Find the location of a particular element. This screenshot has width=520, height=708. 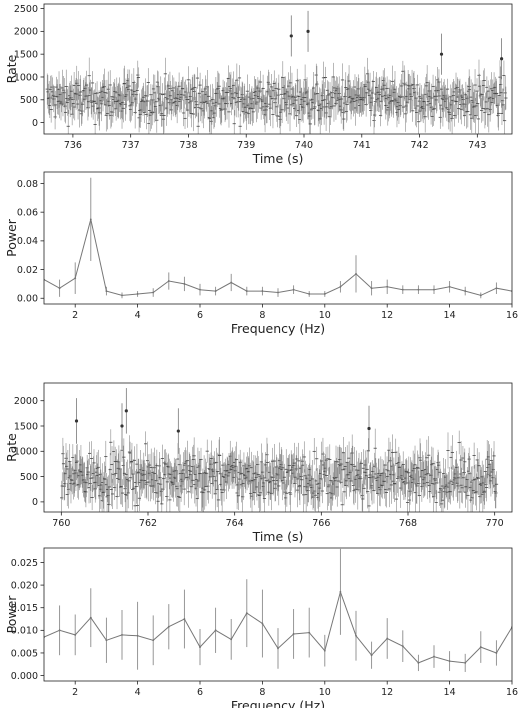

y-tick-label: 0.005 is located at coordinates (24, 653).